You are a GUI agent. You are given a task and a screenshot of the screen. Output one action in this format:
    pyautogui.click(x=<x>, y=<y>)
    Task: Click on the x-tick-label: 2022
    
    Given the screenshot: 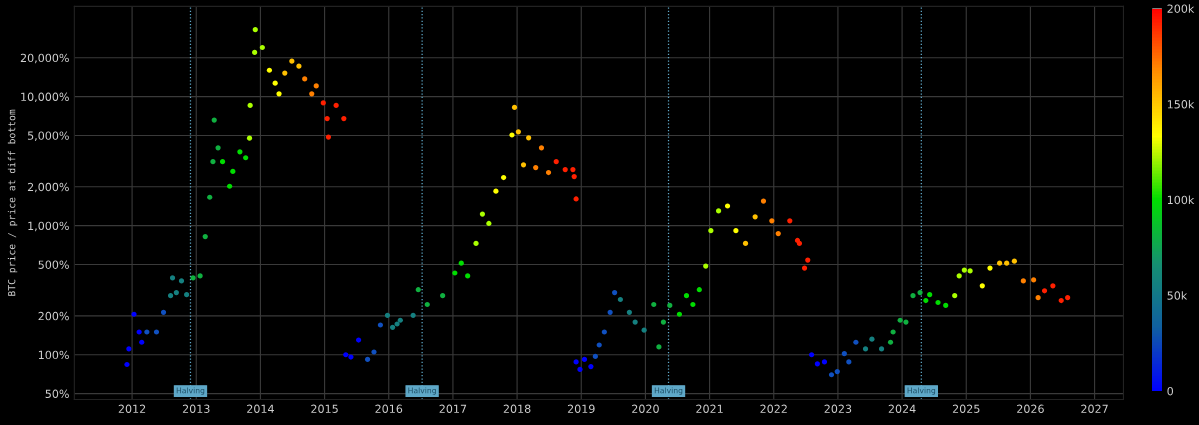 What is the action you would take?
    pyautogui.click(x=773, y=408)
    